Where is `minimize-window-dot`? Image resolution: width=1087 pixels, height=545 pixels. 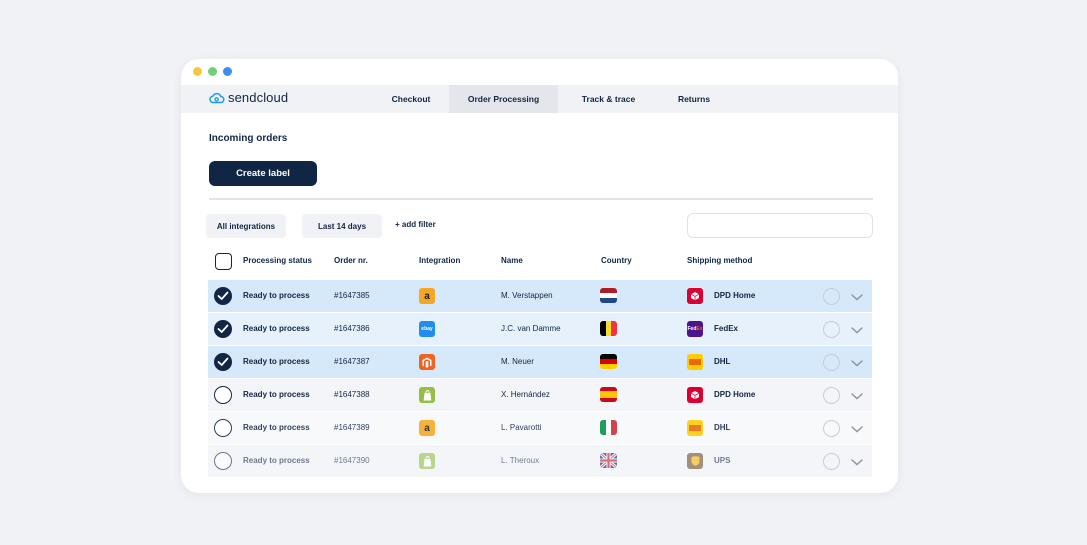 minimize-window-dot is located at coordinates (212, 71).